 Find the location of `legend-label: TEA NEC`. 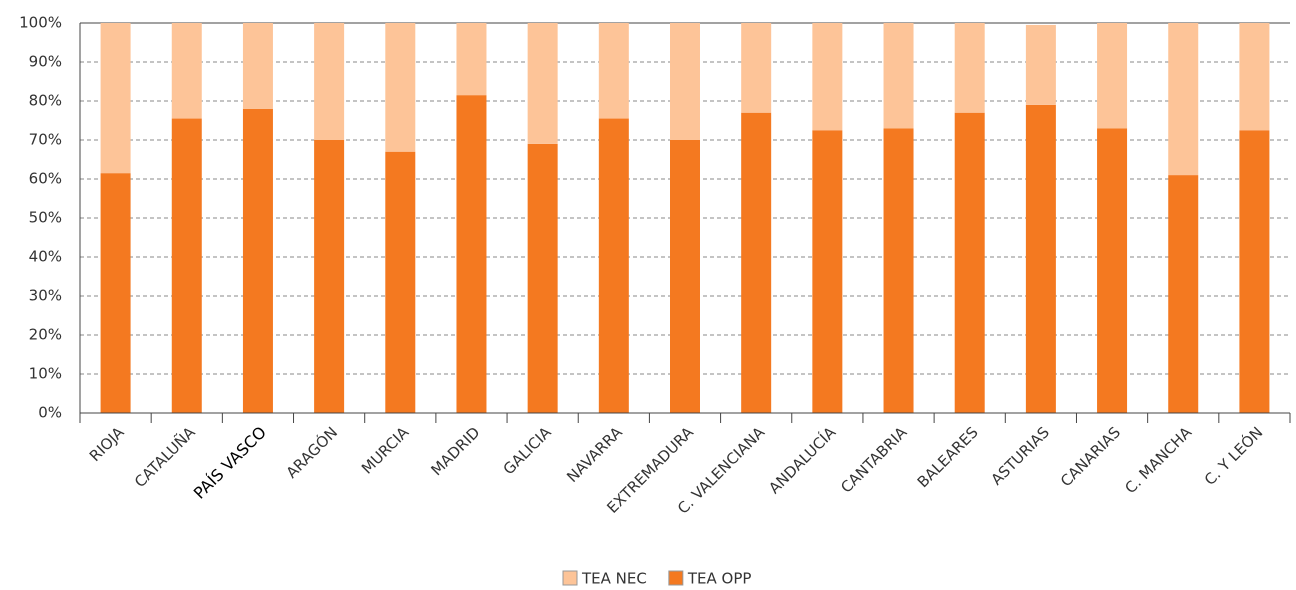

legend-label: TEA NEC is located at coordinates (614, 579).